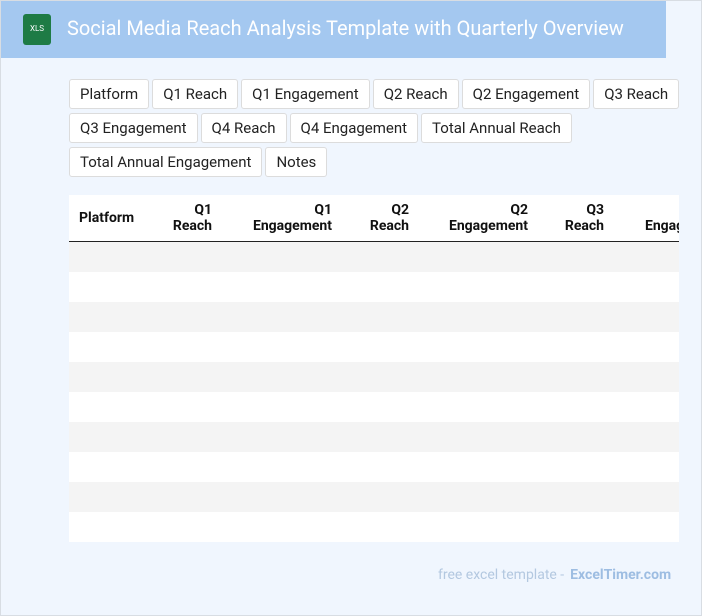 This screenshot has height=616, width=702. Describe the element at coordinates (478, 218) in the screenshot. I see `column-header: Q2 Engagement` at that location.